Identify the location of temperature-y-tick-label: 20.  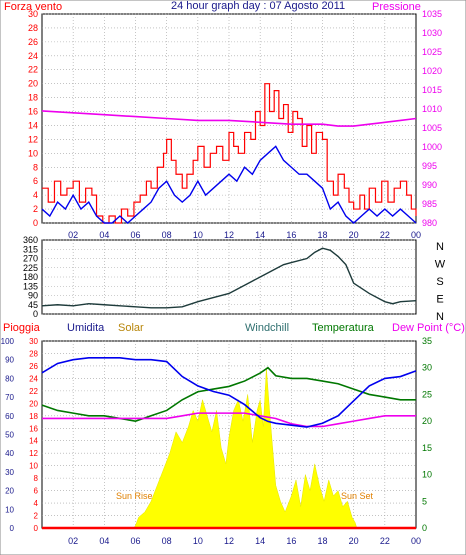
(427, 421).